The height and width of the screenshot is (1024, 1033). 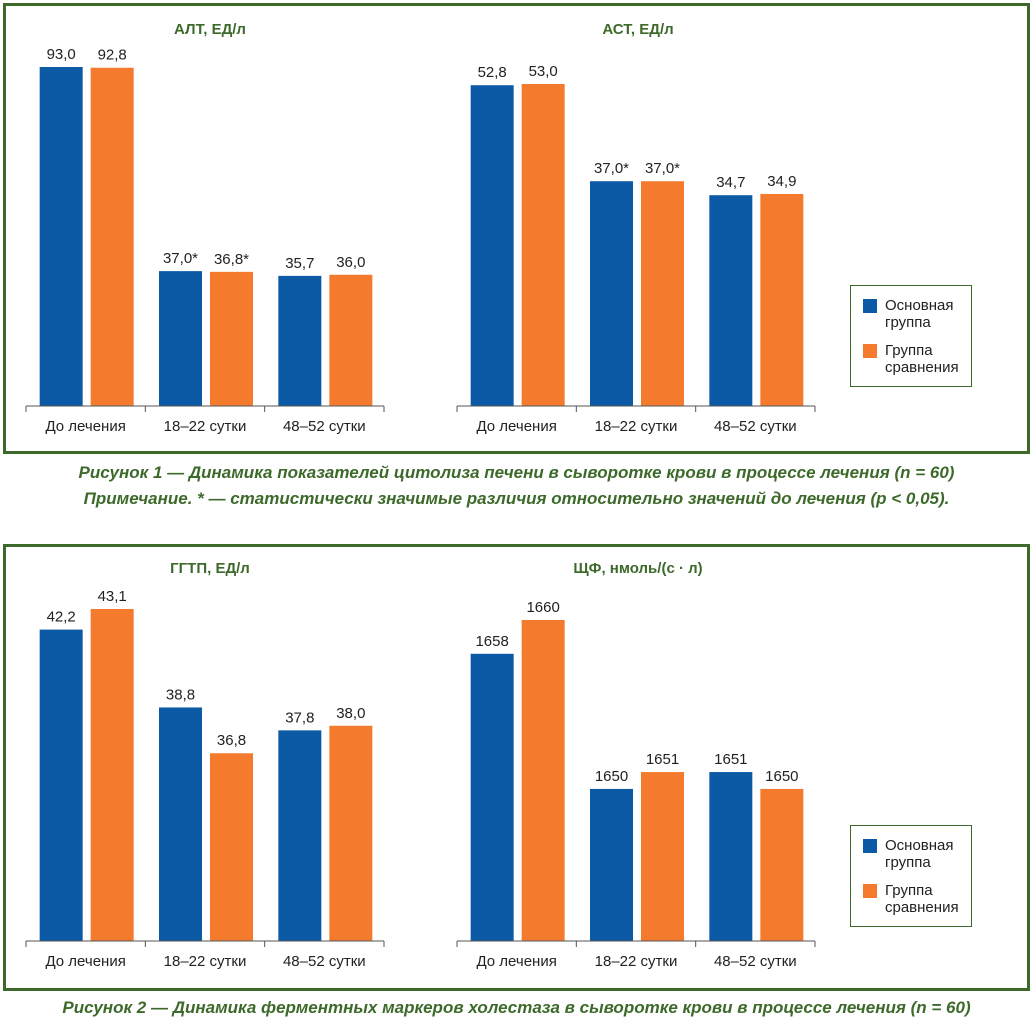 What do you see at coordinates (543, 71) in the screenshot?
I see `data-label: 53,0` at bounding box center [543, 71].